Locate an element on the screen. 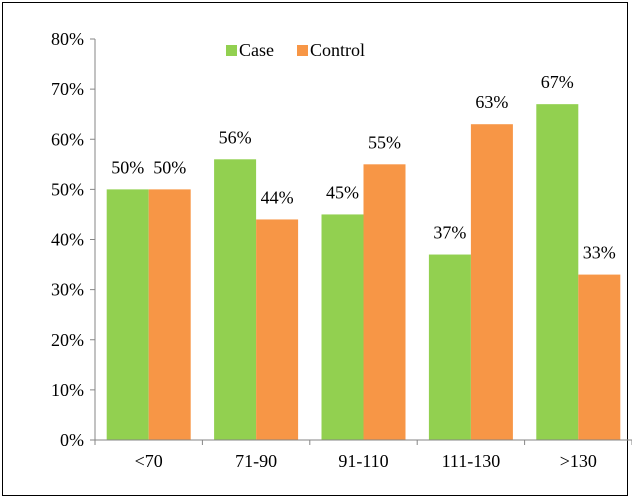  data-label-case-5: 67% is located at coordinates (557, 82).